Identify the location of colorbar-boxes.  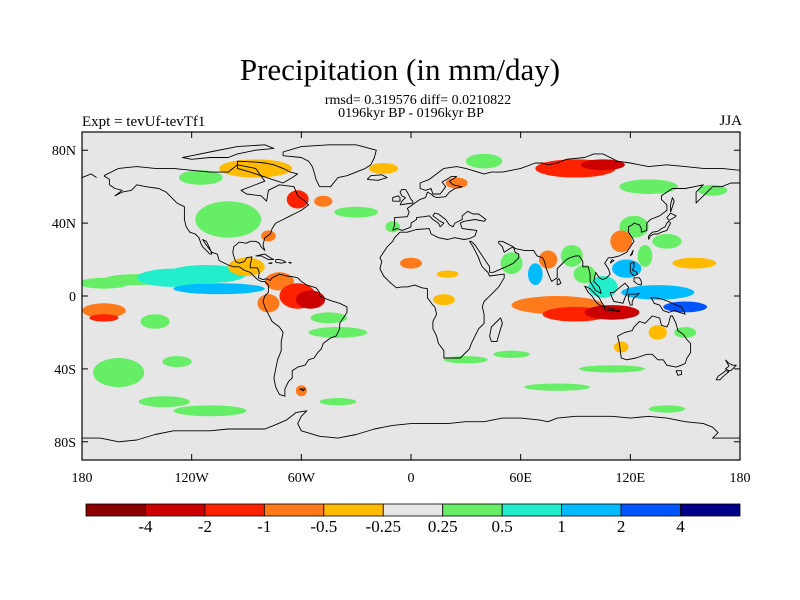
(413, 510).